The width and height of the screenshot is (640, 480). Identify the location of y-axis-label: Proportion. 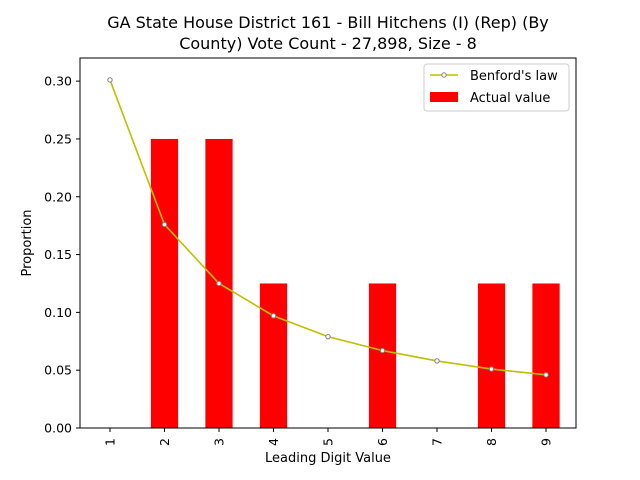
(27, 242).